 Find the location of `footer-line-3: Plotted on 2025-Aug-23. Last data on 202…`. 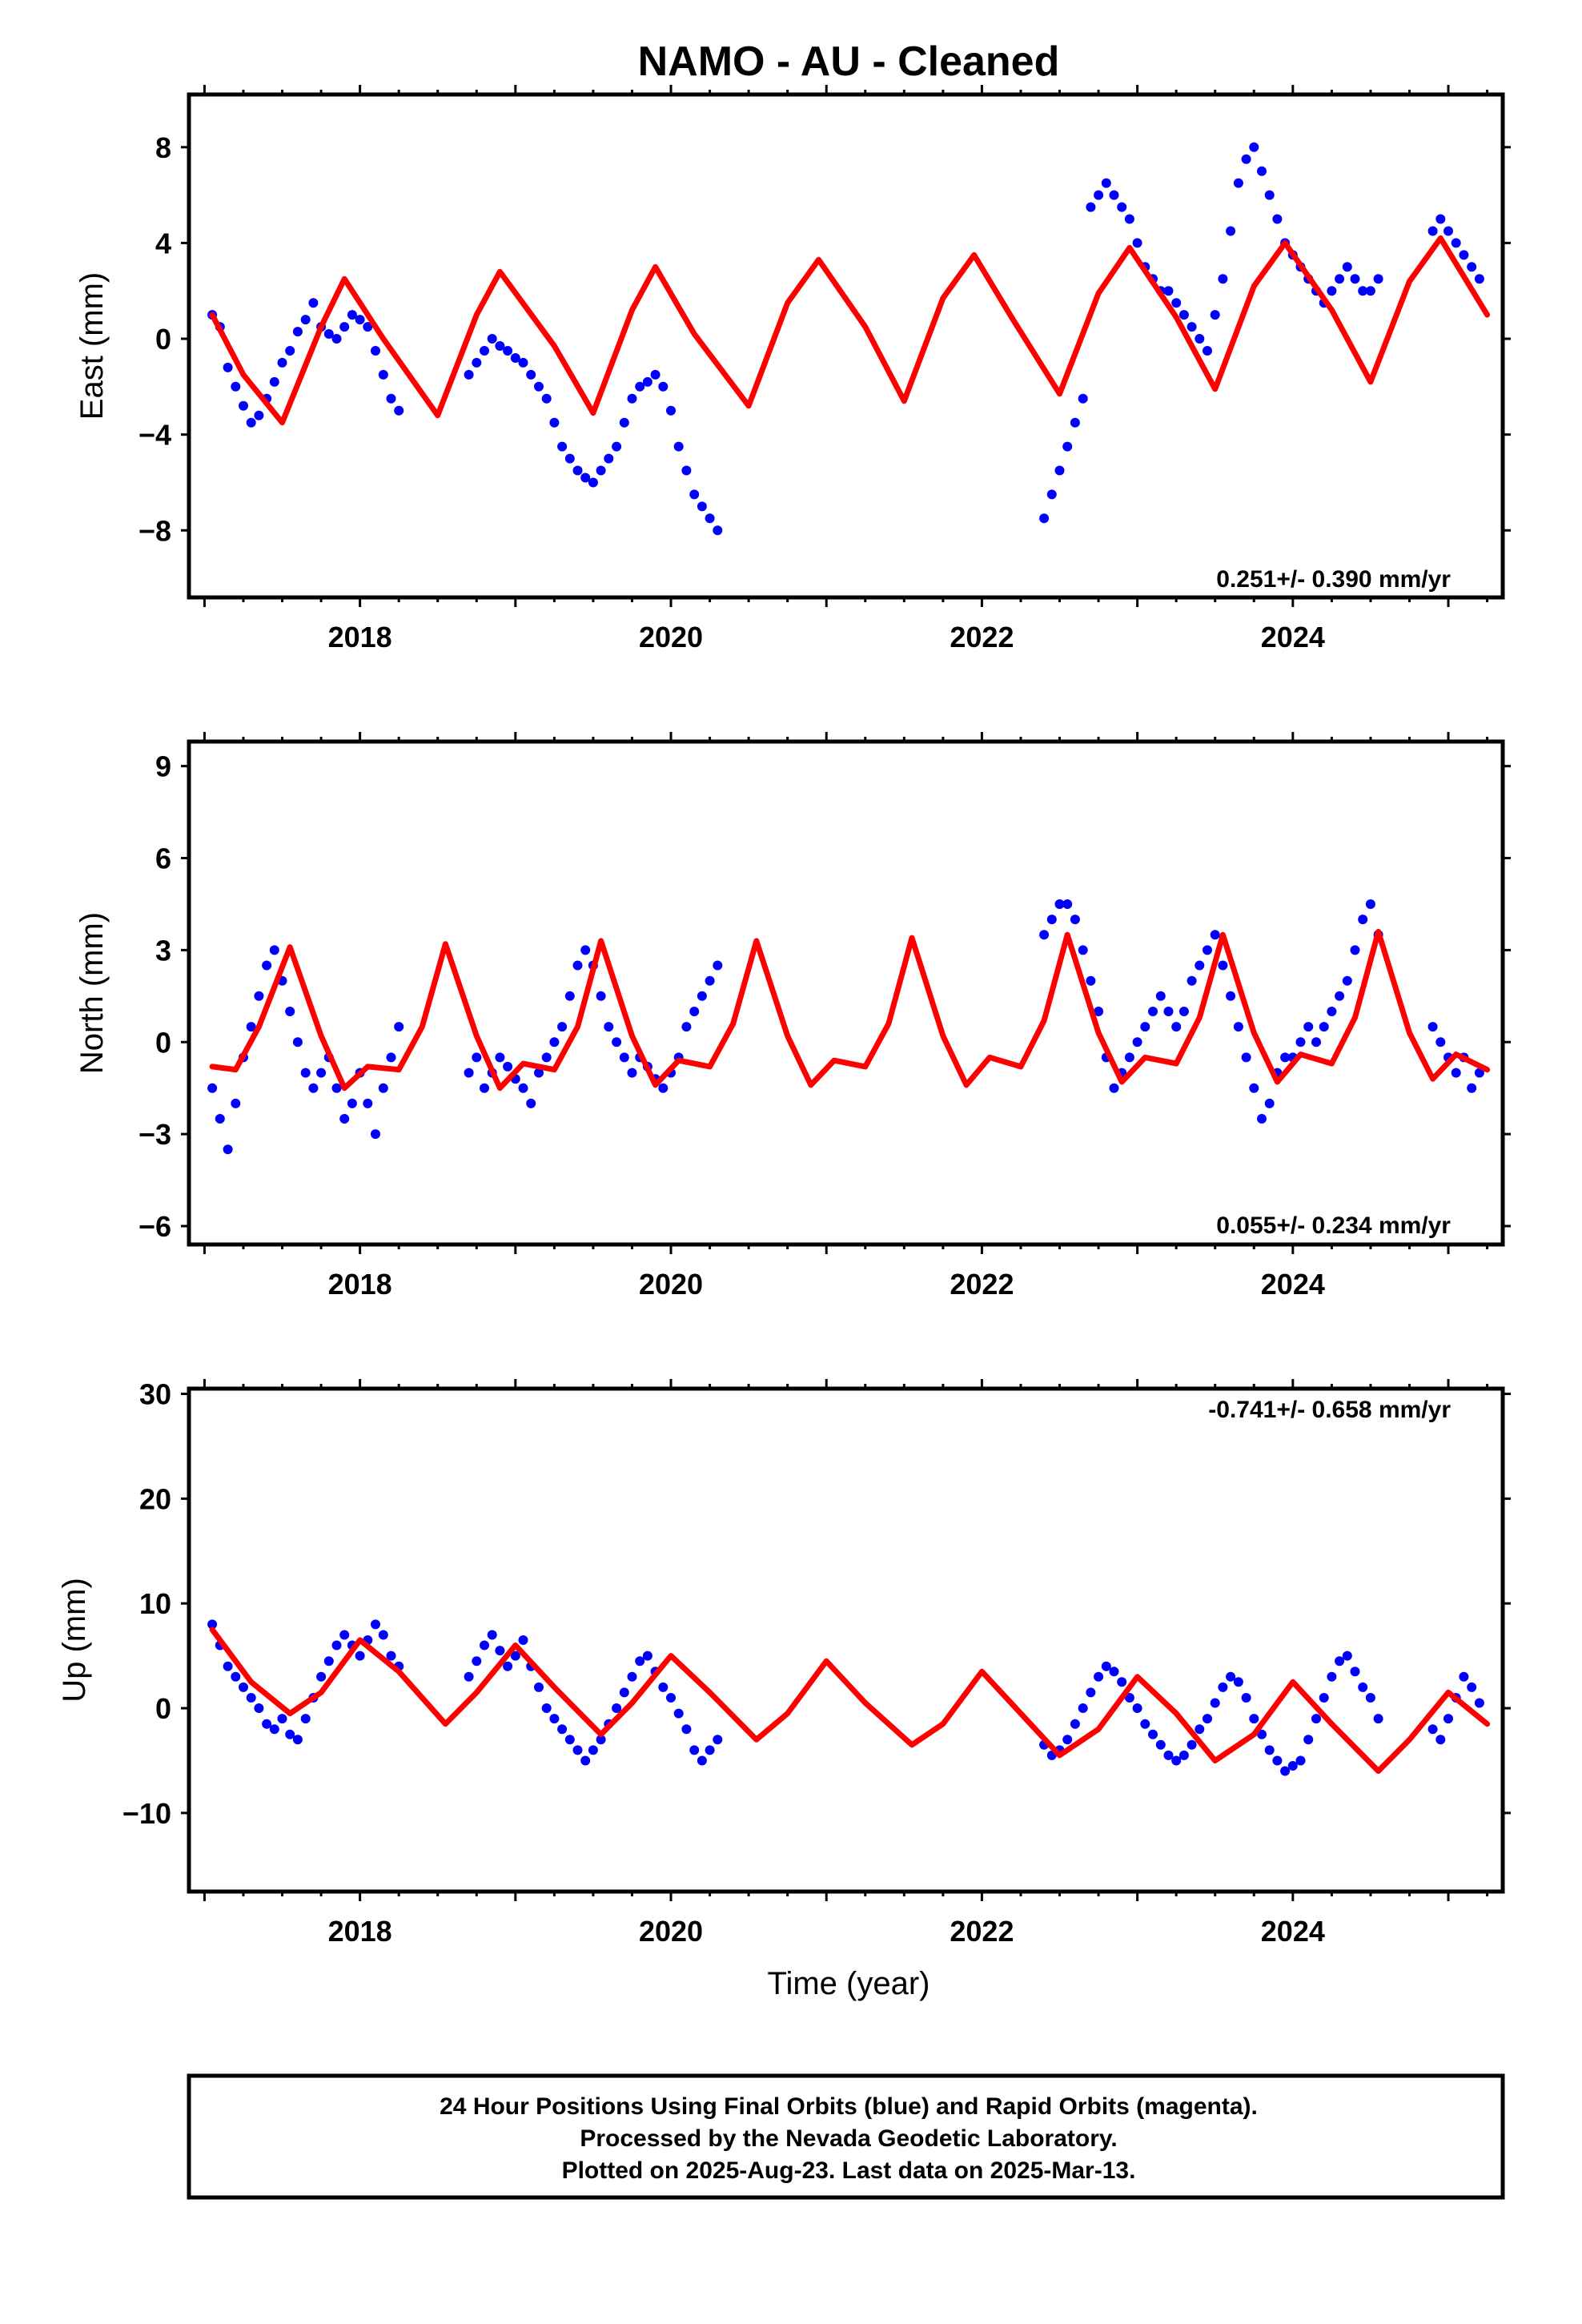

footer-line-3: Plotted on 2025-Aug-23. Last data on 202… is located at coordinates (849, 2170).